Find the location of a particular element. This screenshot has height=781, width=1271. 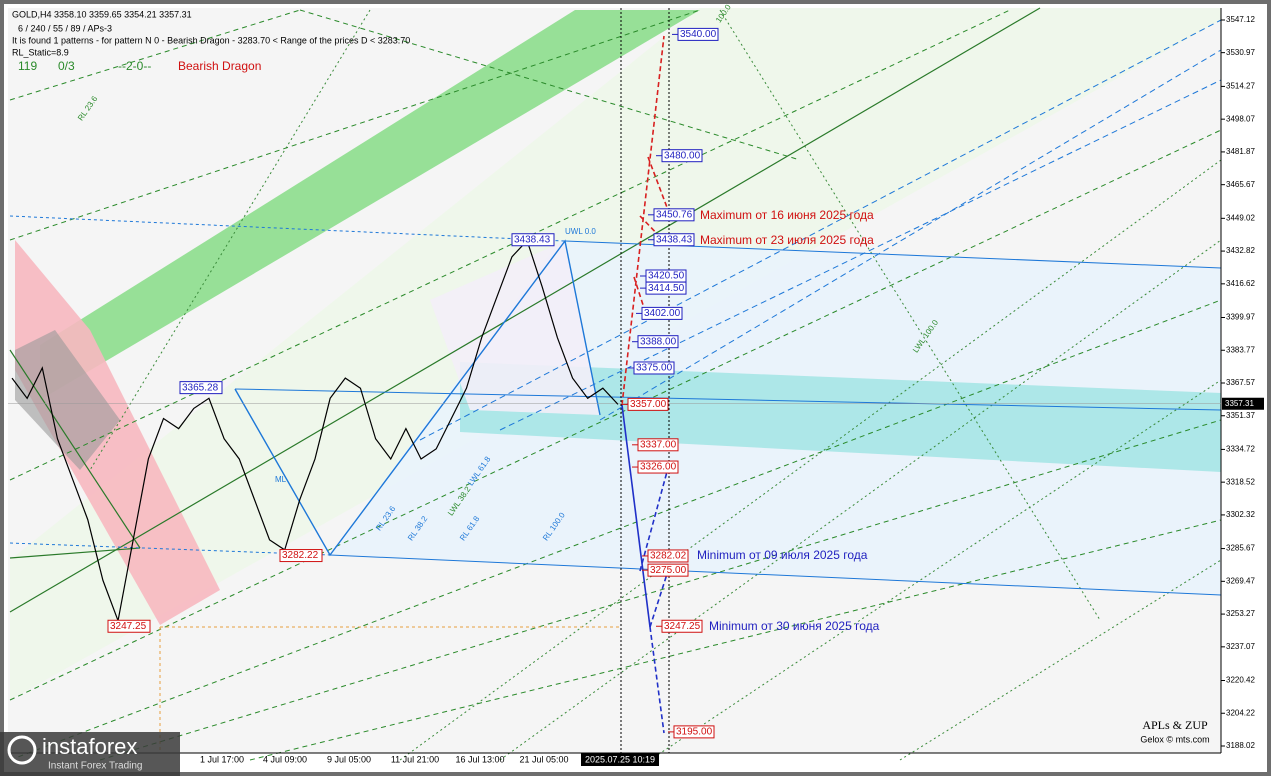

current-price-label: 3357.31 is located at coordinates (1239, 403).